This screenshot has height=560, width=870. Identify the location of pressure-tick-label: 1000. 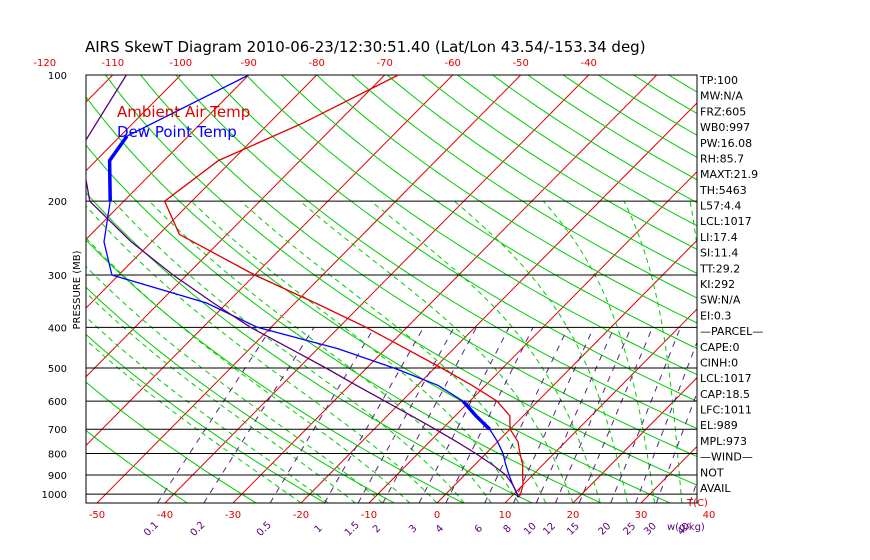
(54, 495).